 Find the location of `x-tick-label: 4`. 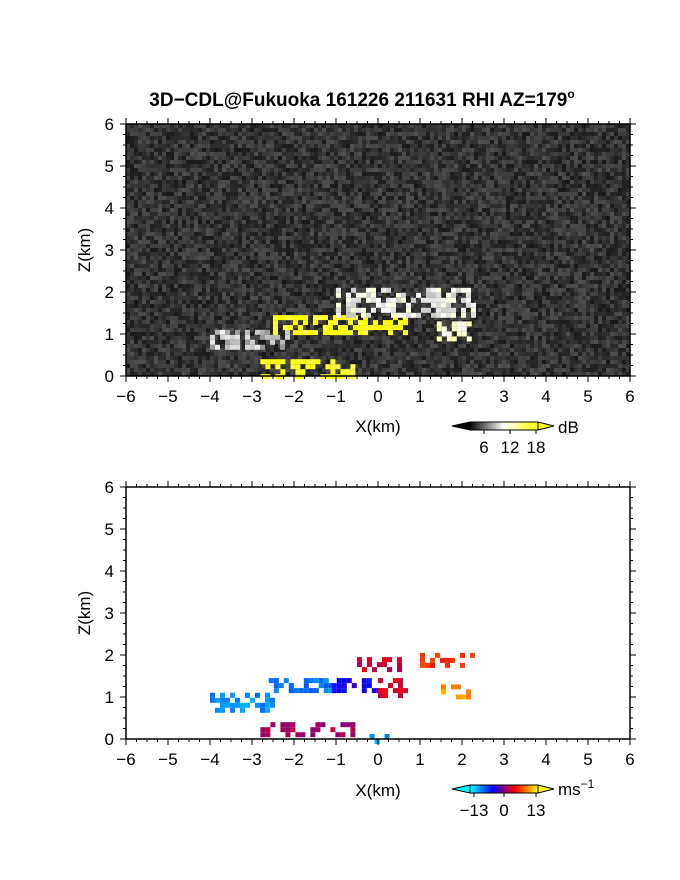

x-tick-label: 4 is located at coordinates (545, 396).